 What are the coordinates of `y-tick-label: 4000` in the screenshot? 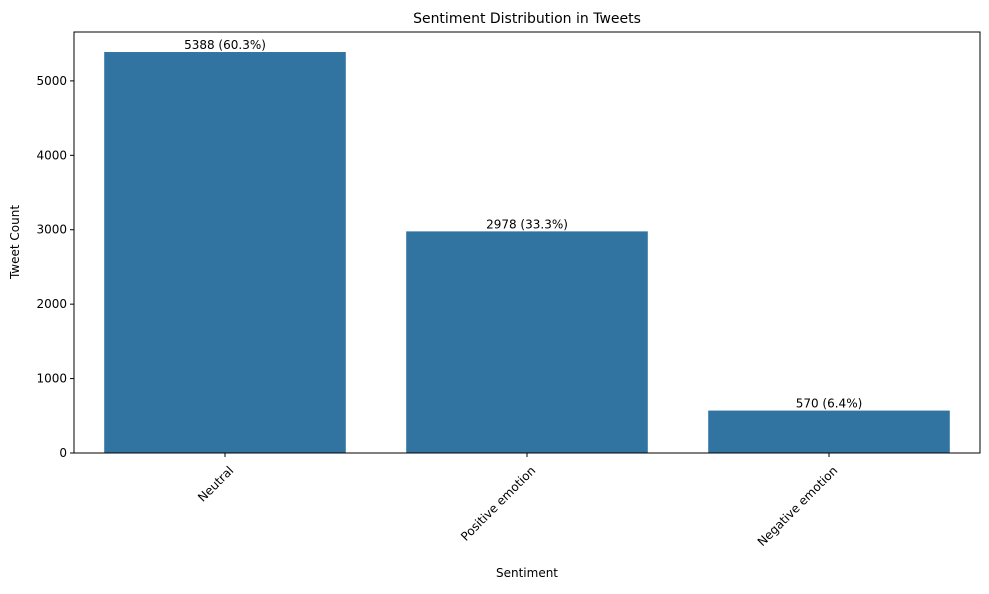 It's located at (51, 155).